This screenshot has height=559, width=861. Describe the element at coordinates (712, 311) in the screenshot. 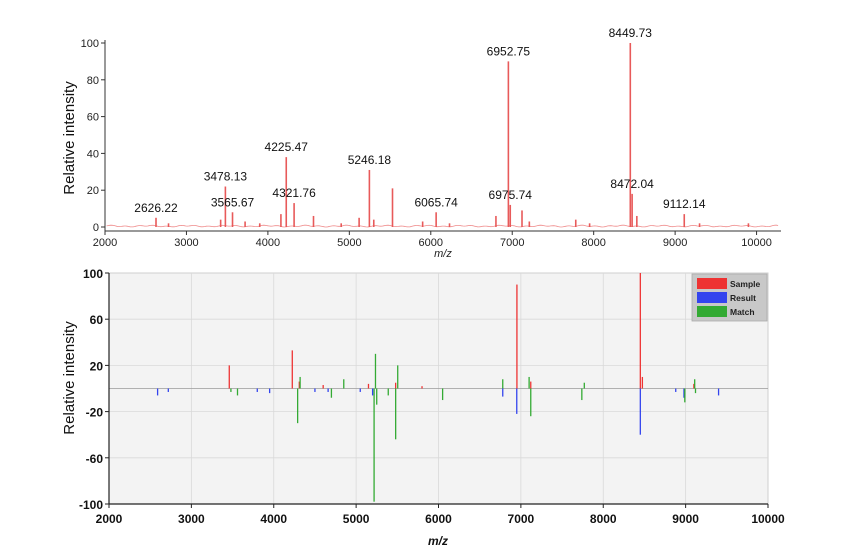

I see `legend-swatch-match` at that location.